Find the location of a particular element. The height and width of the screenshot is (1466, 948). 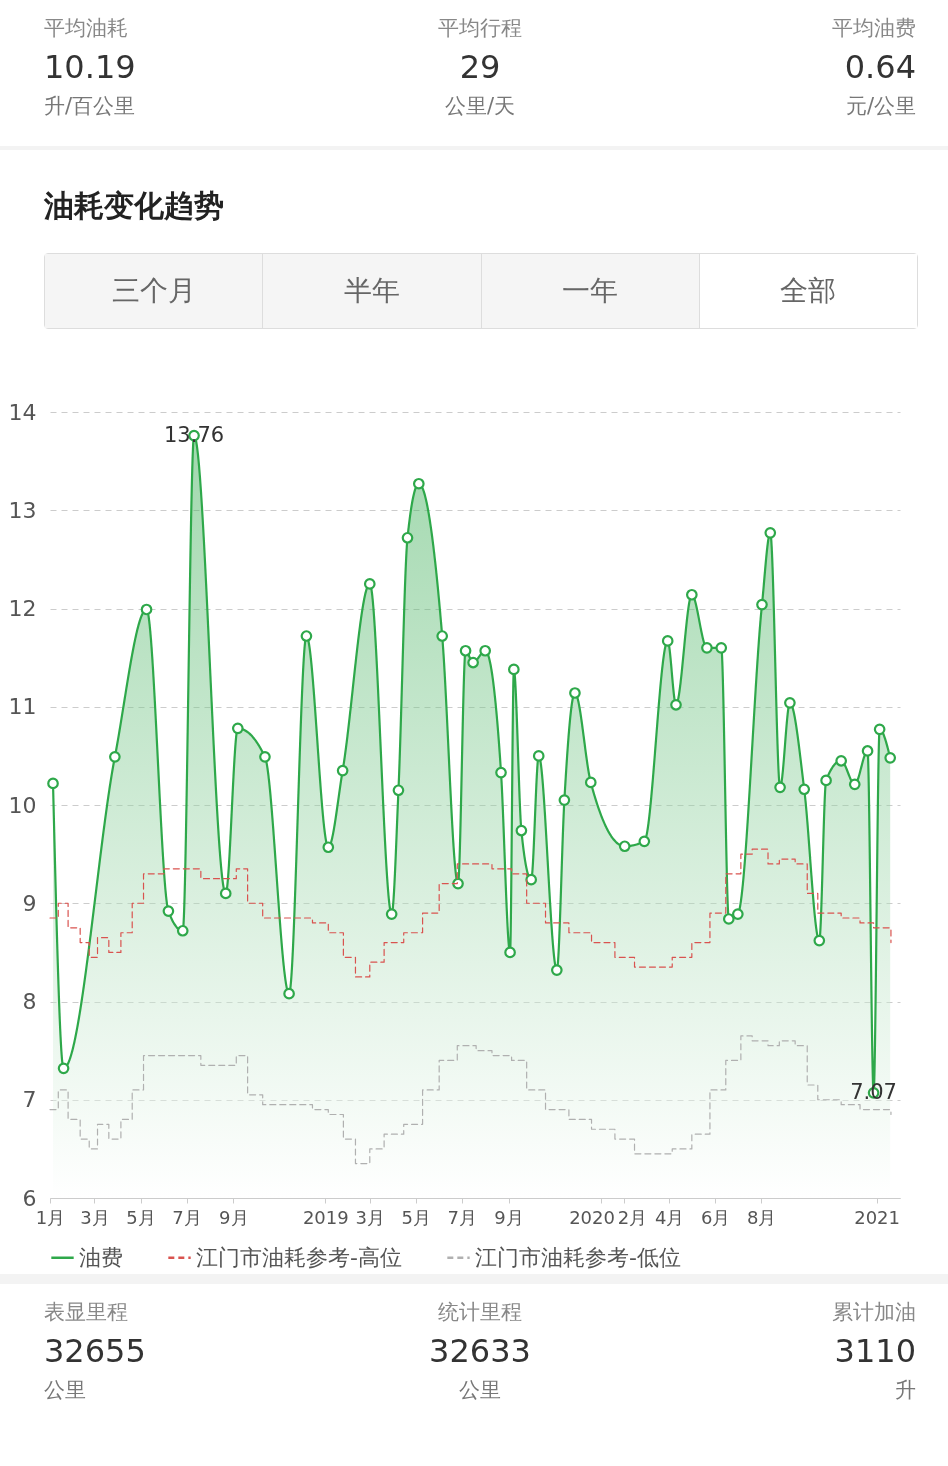

x-tick-label: 1月 is located at coordinates (50, 1217).